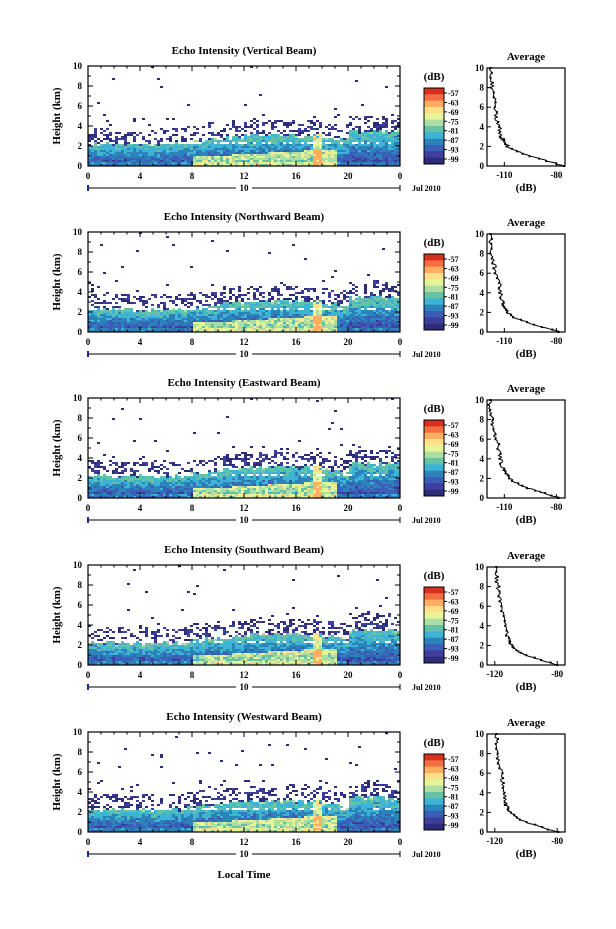 The width and height of the screenshot is (616, 929). Describe the element at coordinates (80, 146) in the screenshot. I see `y-tick-label: 2` at that location.